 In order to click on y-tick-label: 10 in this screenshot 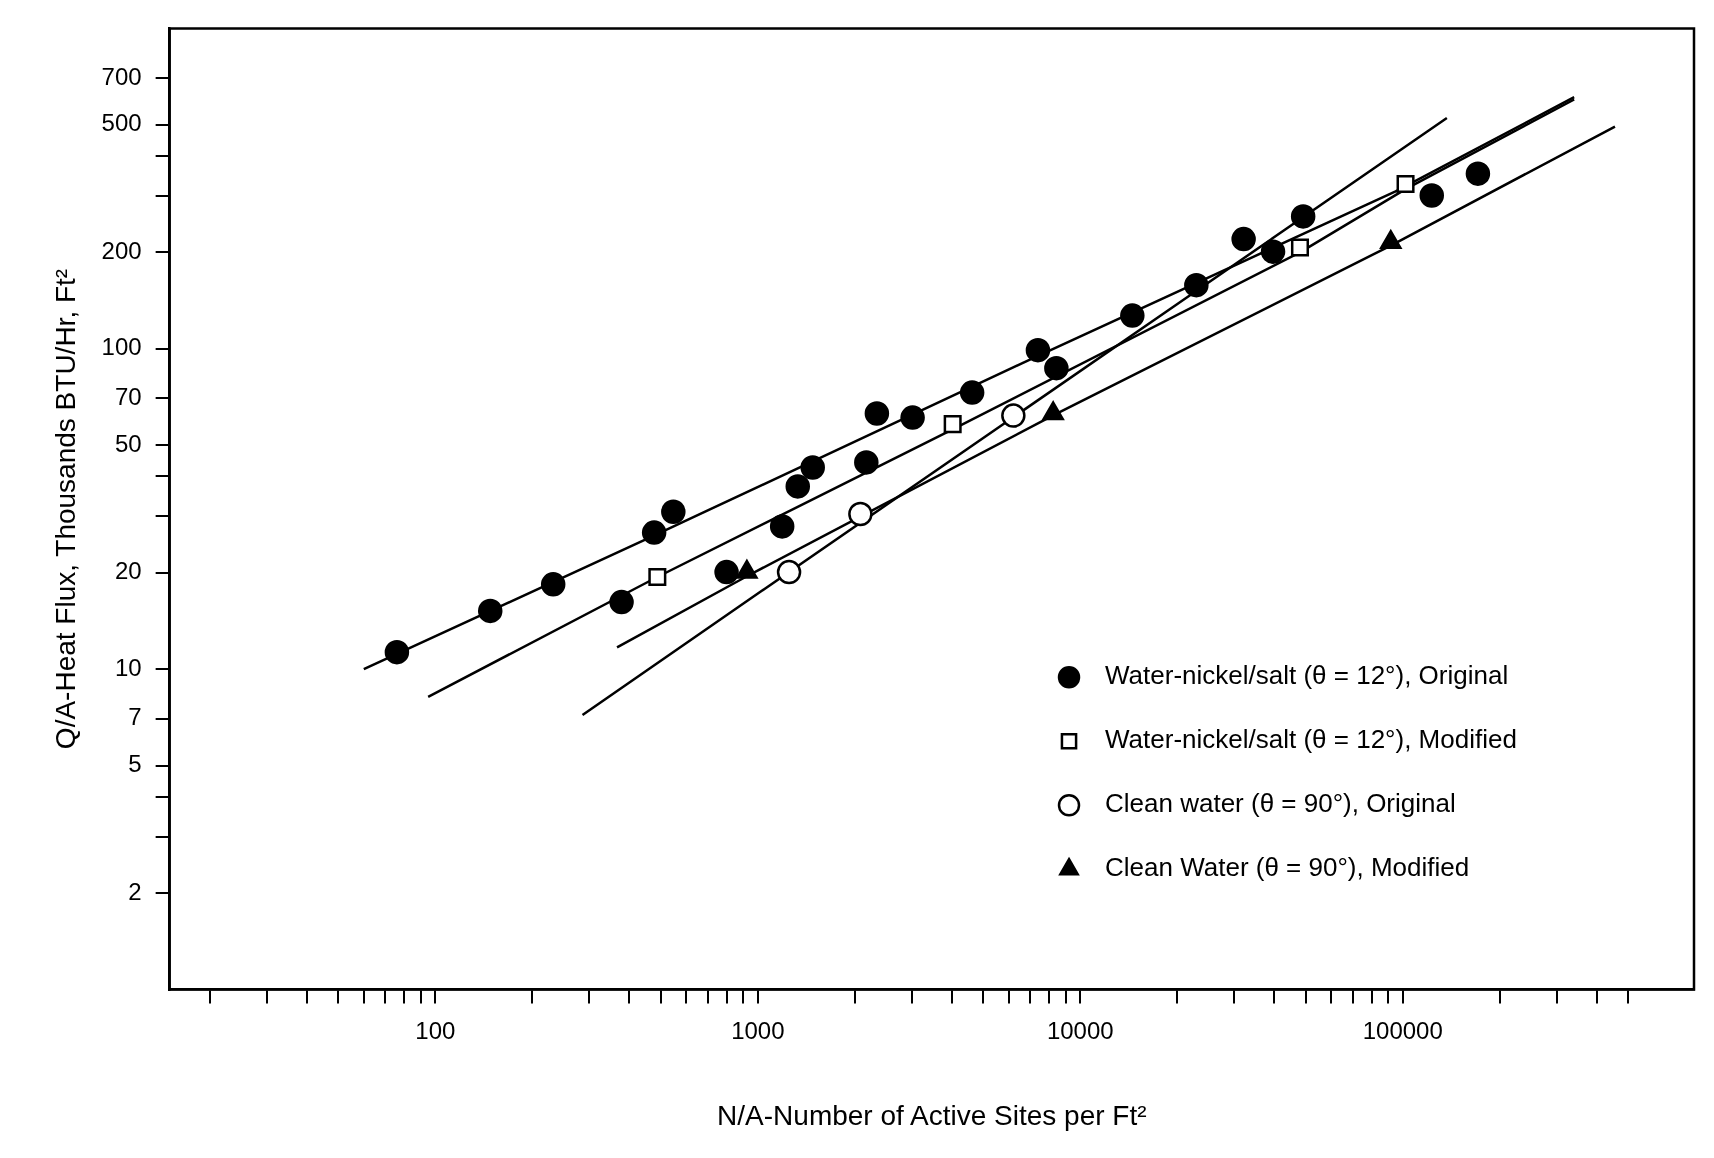, I will do `click(128, 667)`.